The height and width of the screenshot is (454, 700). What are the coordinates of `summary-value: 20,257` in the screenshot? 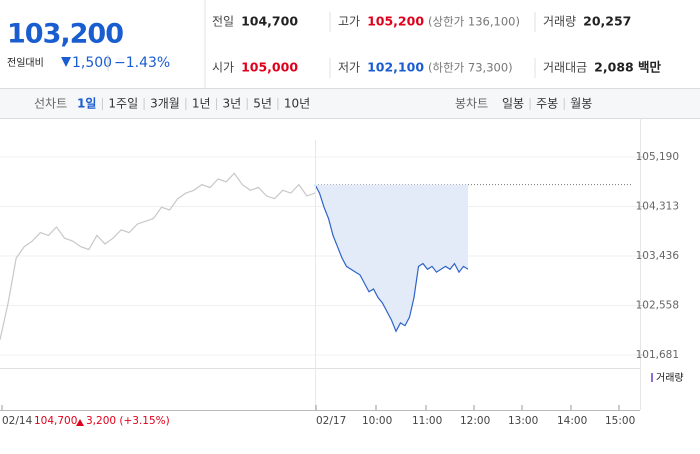 It's located at (607, 21).